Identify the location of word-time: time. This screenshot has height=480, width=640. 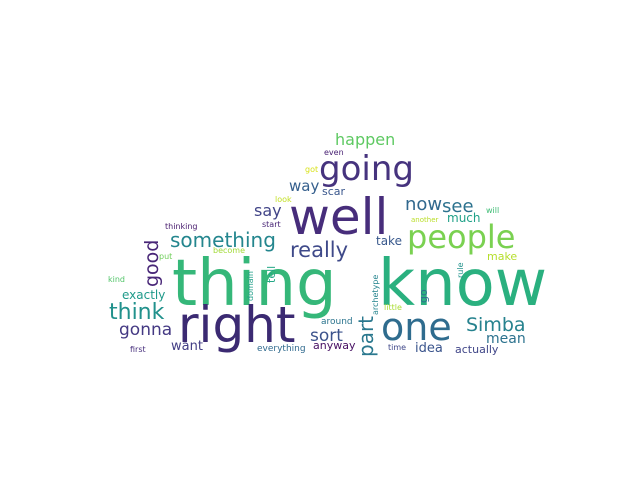
(397, 347).